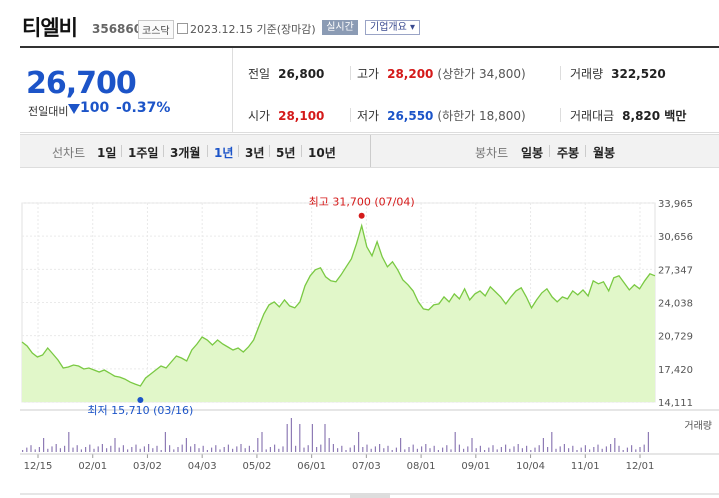 The image size is (719, 498). I want to click on change-label: 전일대비, so click(48, 111).